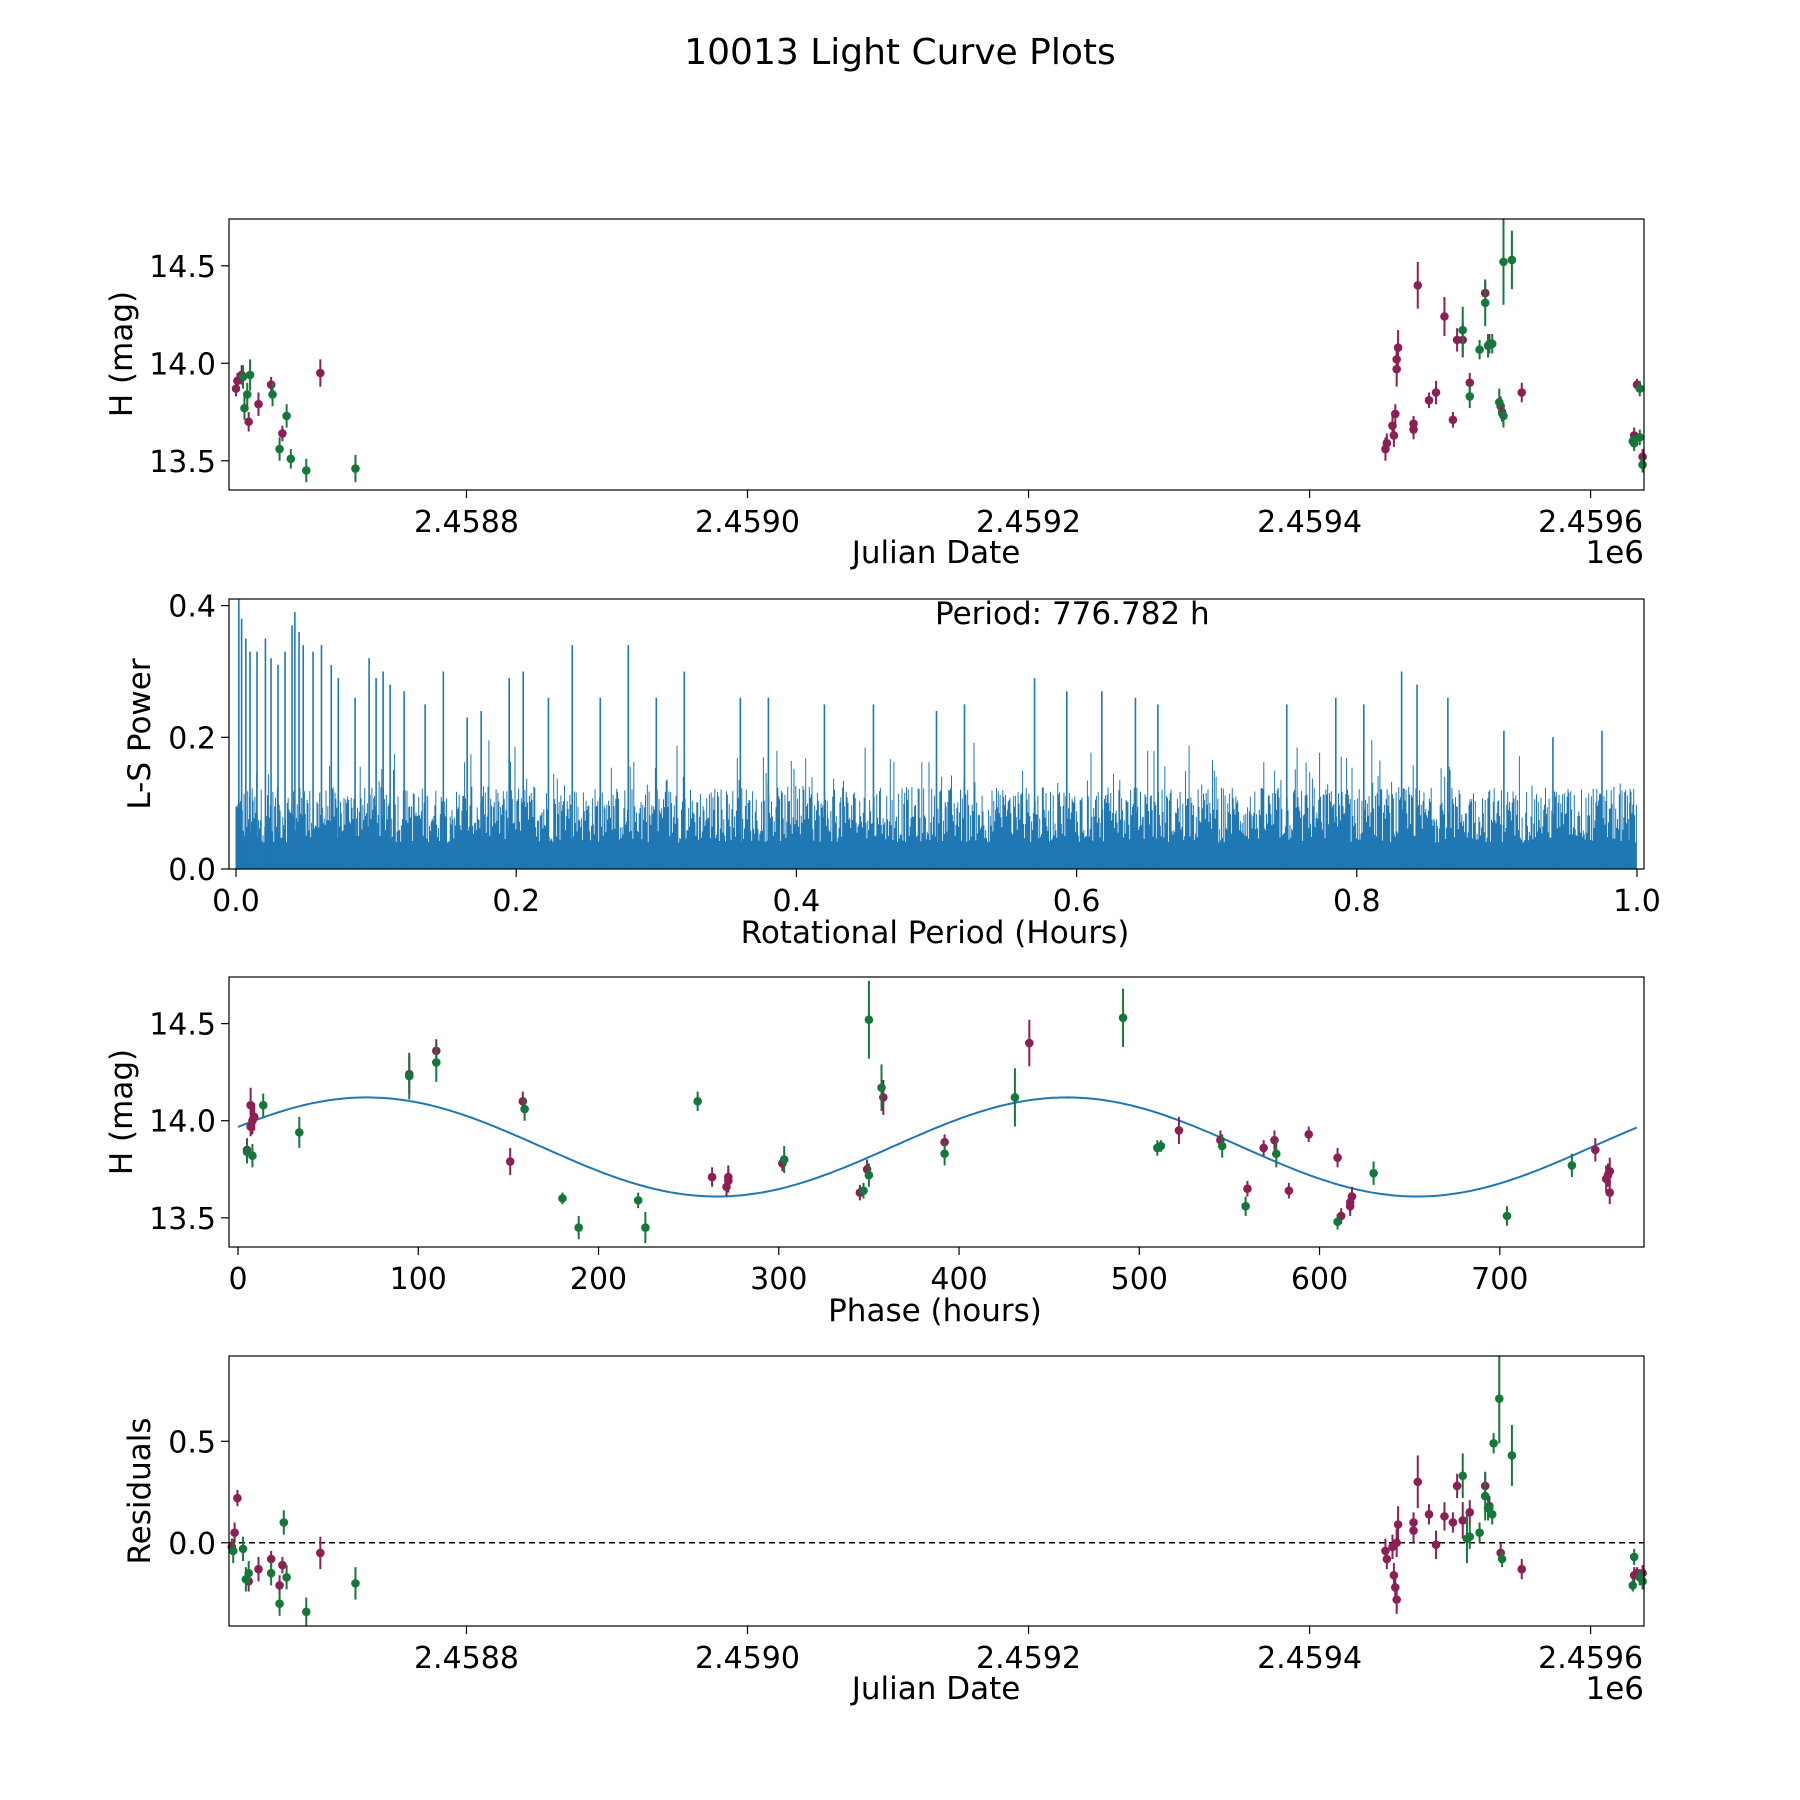 The height and width of the screenshot is (1800, 1800). I want to click on lightcurve-yticks: 13.5 14.0 14.5, so click(189, 365).